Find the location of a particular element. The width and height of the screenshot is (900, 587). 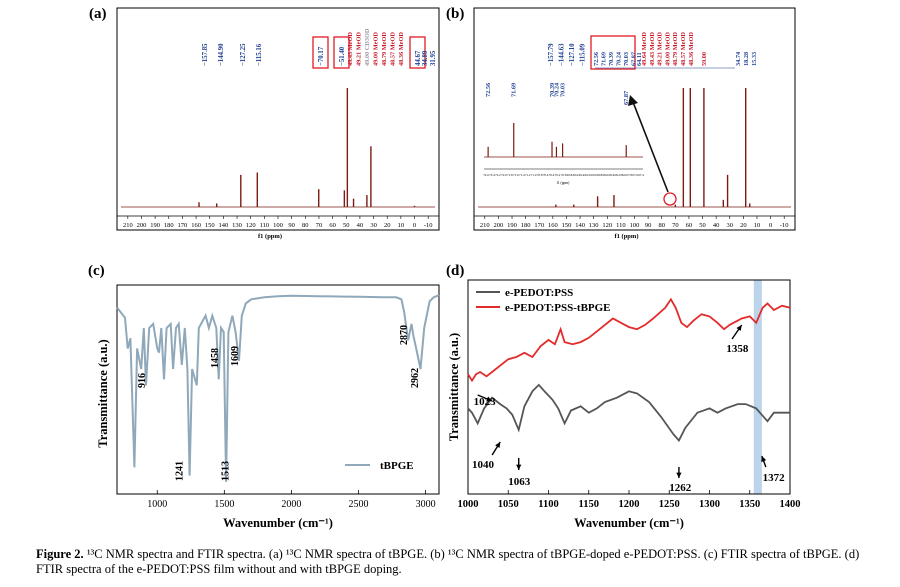

x-tick-label: 2500 is located at coordinates (359, 504).